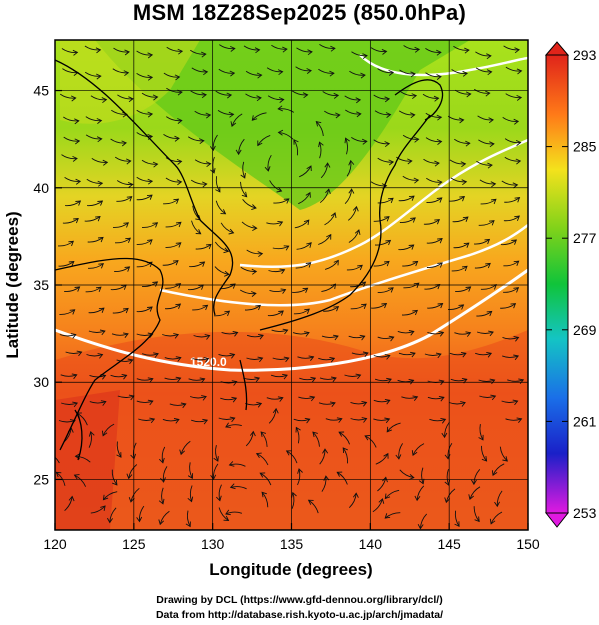 The image size is (599, 625). I want to click on colorbar-label: 253, so click(585, 513).